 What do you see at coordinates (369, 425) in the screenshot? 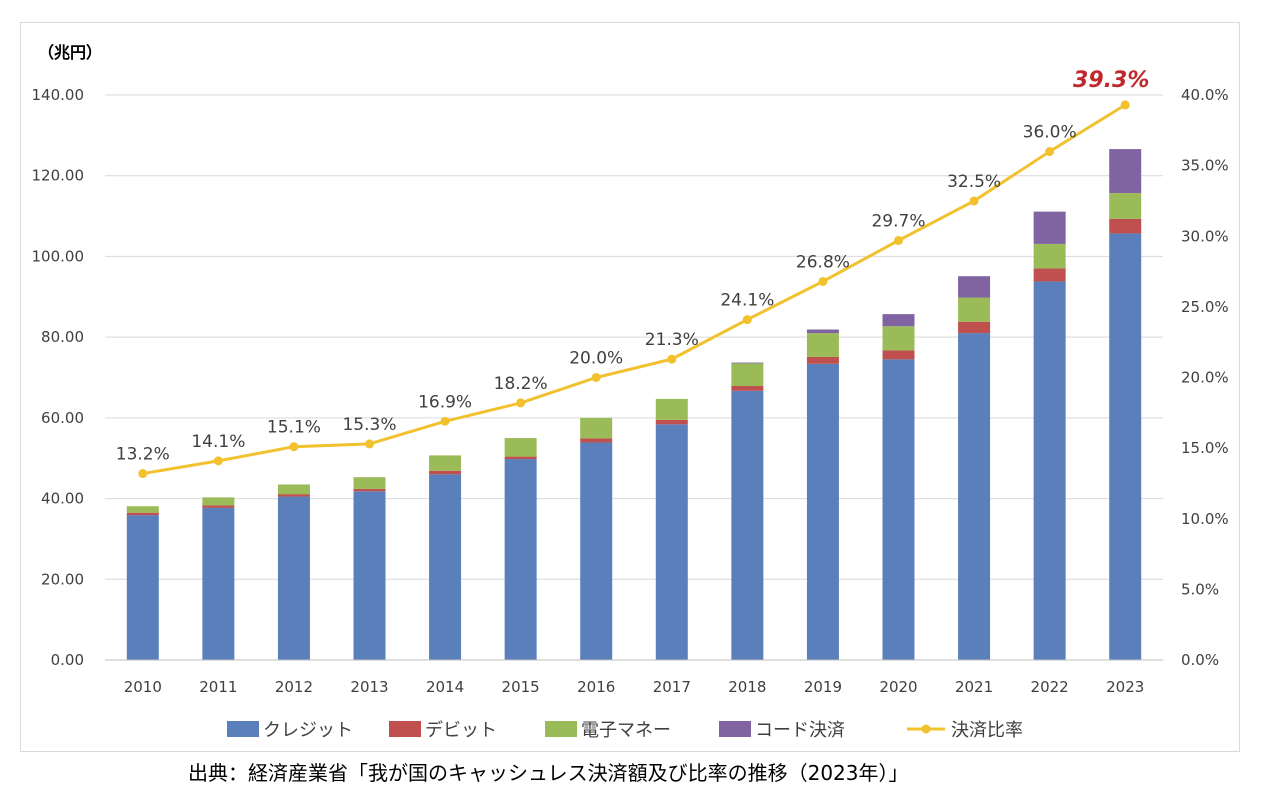
I see `ratio-data-label: 15.3%` at bounding box center [369, 425].